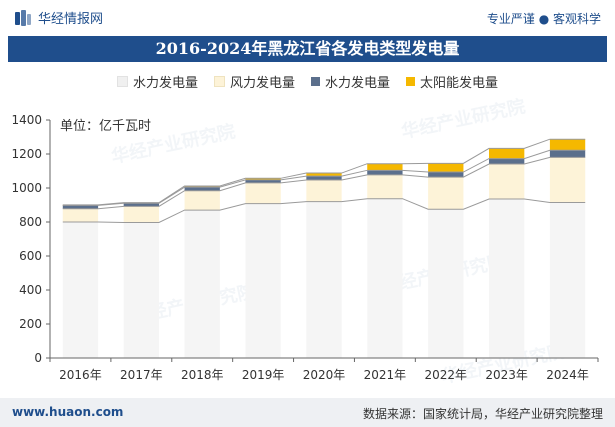  I want to click on chart-title: 2016-2024年黑龙江省各发电类型发电量, so click(307, 48).